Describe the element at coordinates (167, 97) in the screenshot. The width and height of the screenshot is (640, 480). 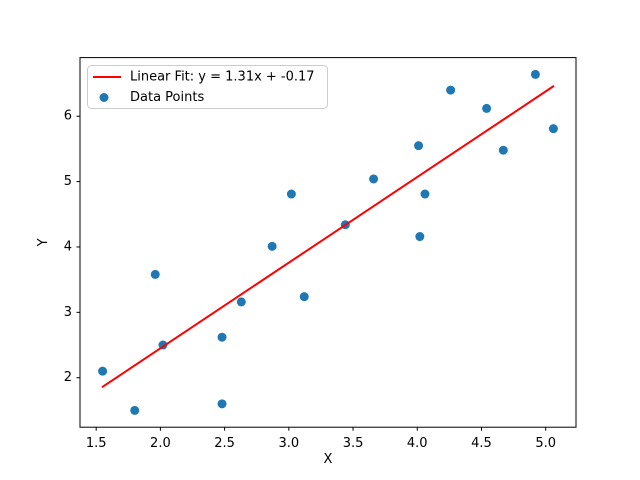
I see `legend-entry-label: Data Points` at that location.